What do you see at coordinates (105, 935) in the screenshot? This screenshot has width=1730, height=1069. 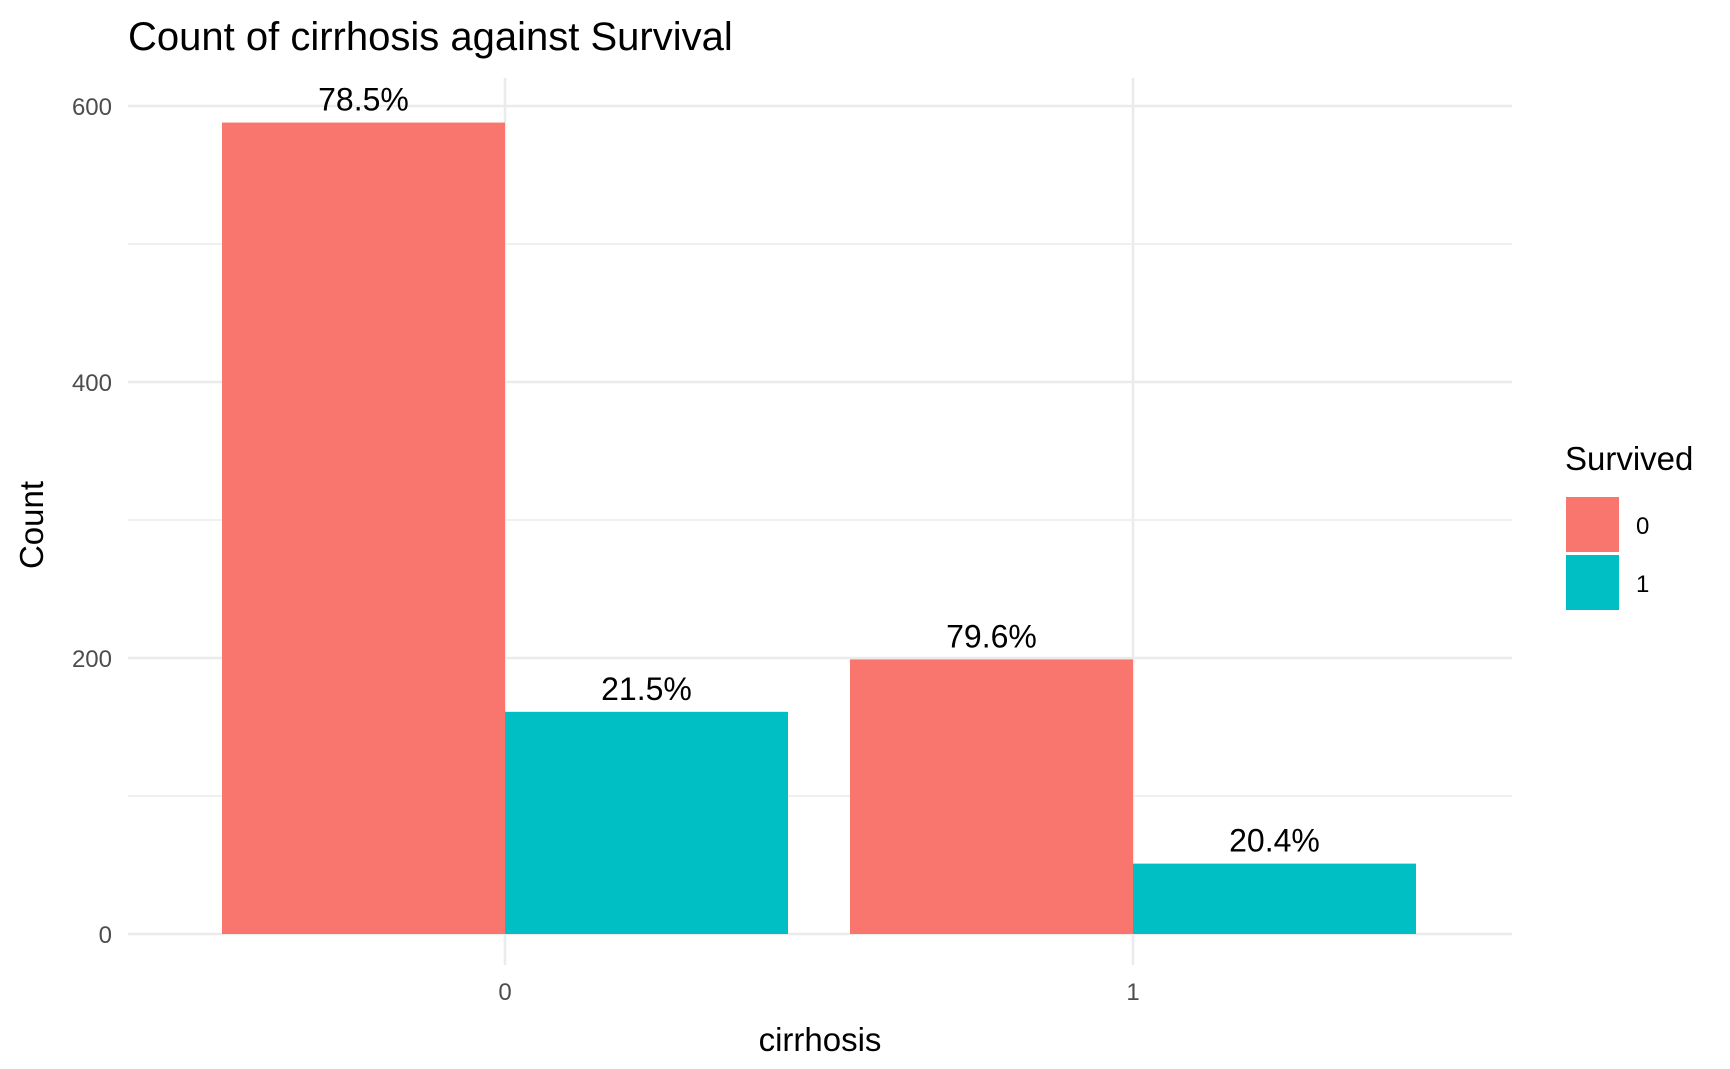 I see `y-tick-label: 0` at bounding box center [105, 935].